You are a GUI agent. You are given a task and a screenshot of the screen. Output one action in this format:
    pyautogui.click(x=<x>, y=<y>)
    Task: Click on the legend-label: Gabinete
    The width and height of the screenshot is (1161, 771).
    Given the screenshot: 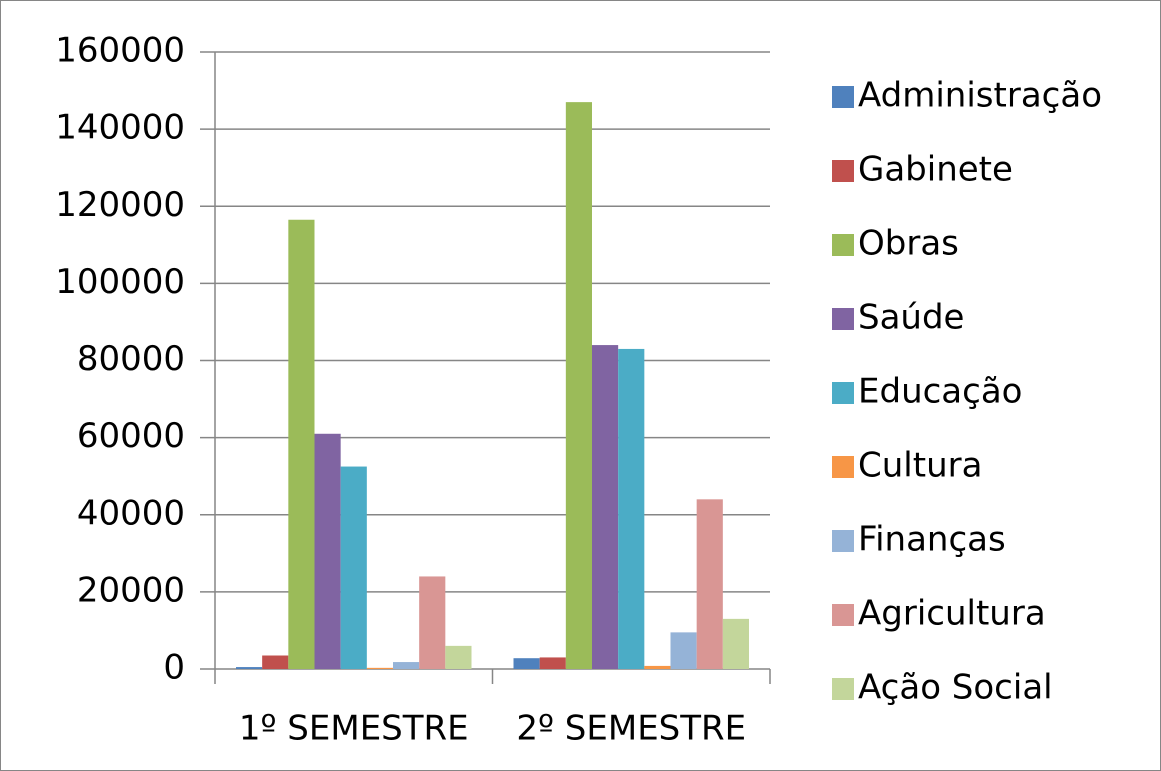 What is the action you would take?
    pyautogui.click(x=935, y=170)
    